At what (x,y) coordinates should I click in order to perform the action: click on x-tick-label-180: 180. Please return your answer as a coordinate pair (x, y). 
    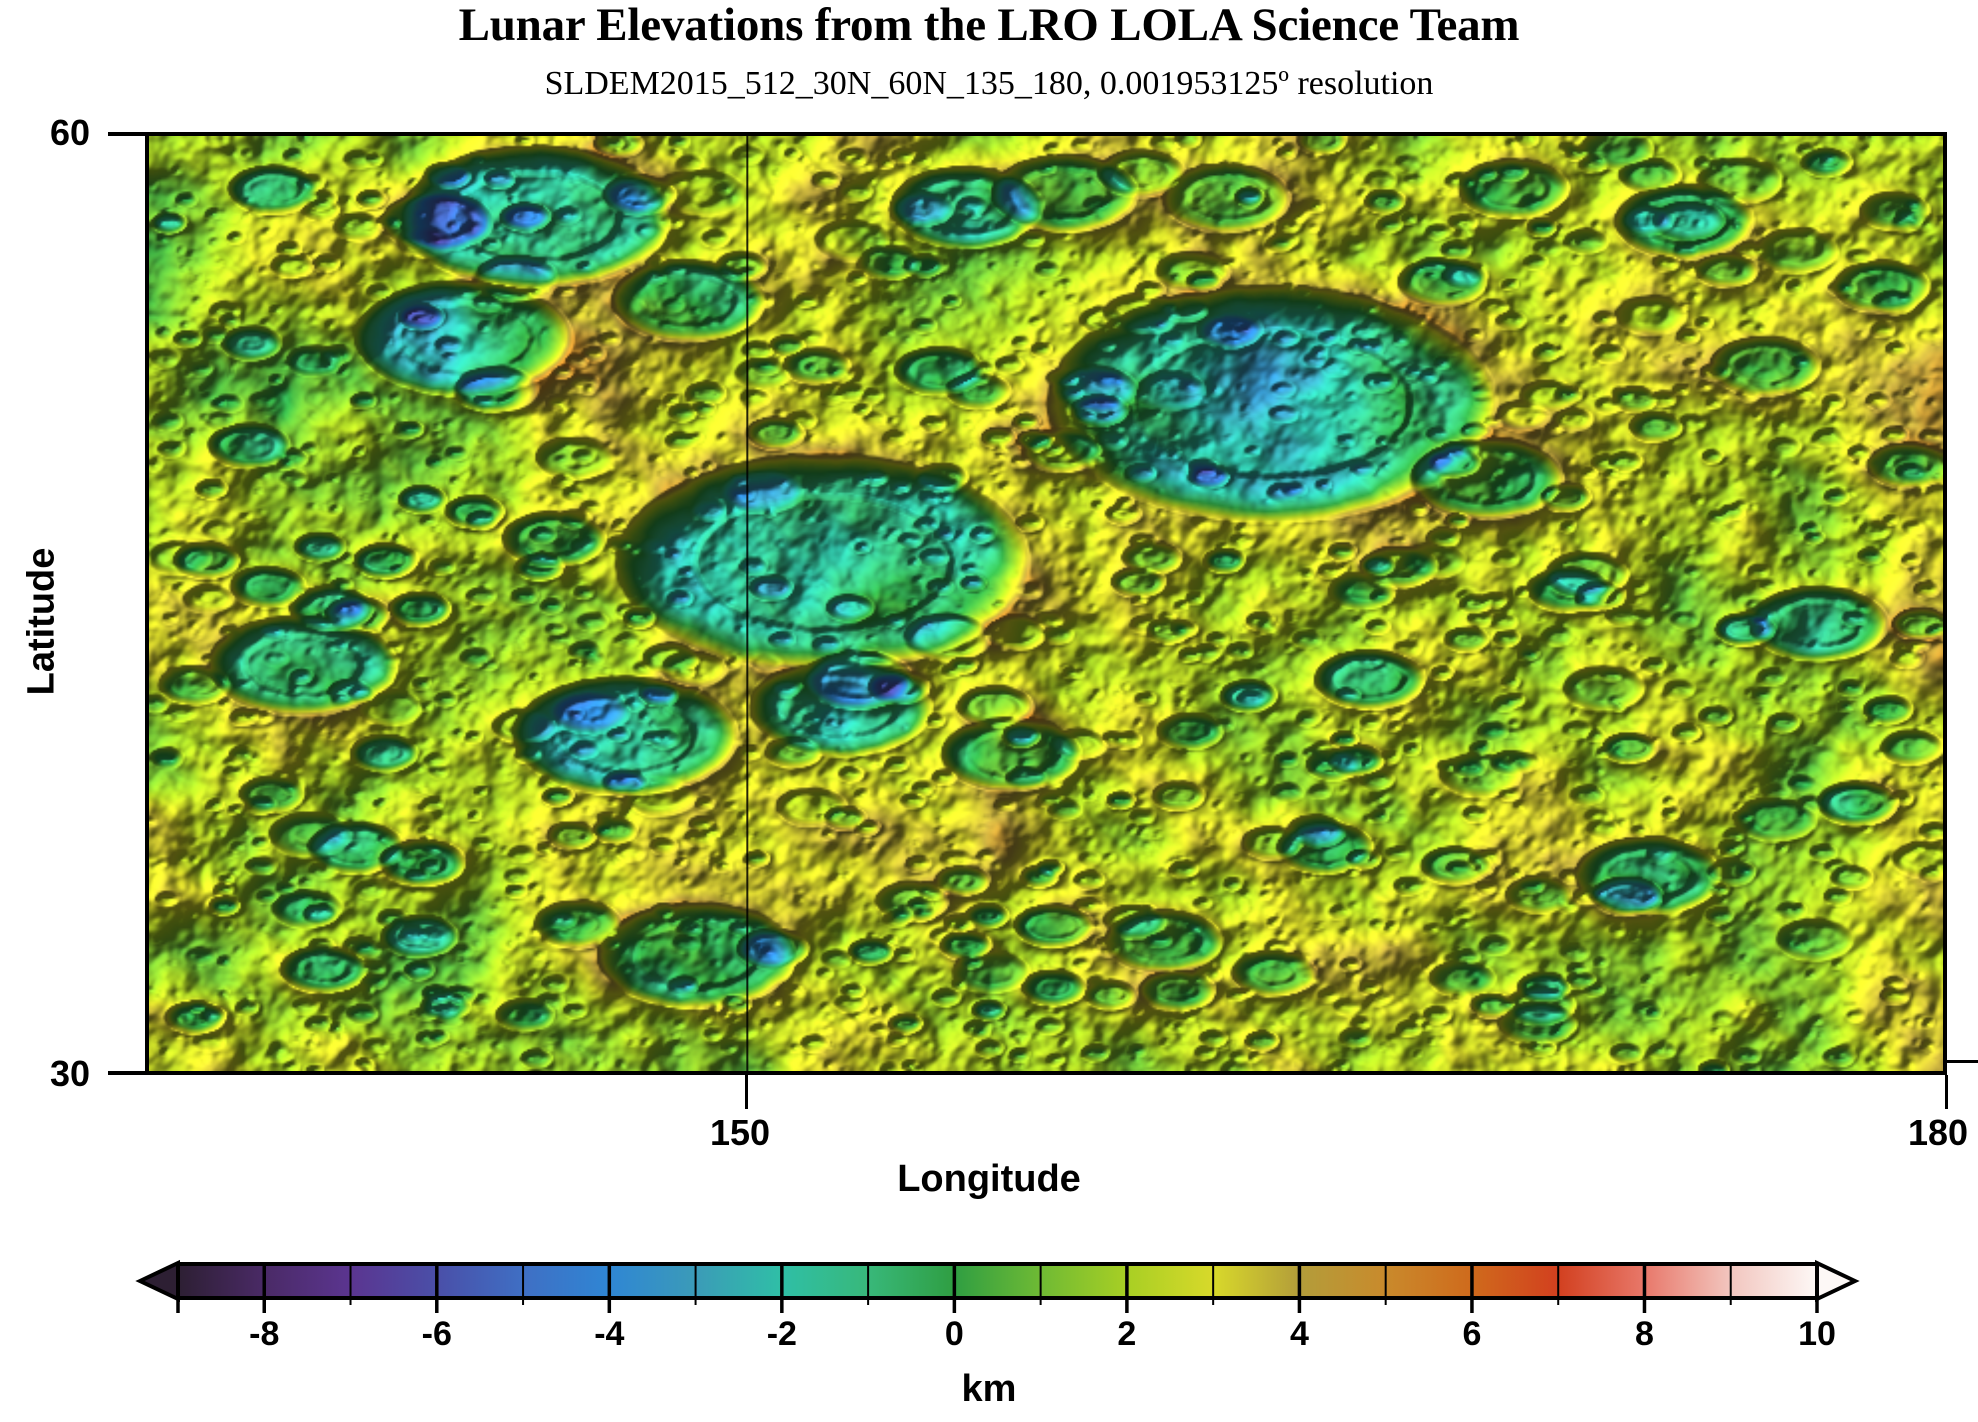
    Looking at the image, I should click on (1938, 1132).